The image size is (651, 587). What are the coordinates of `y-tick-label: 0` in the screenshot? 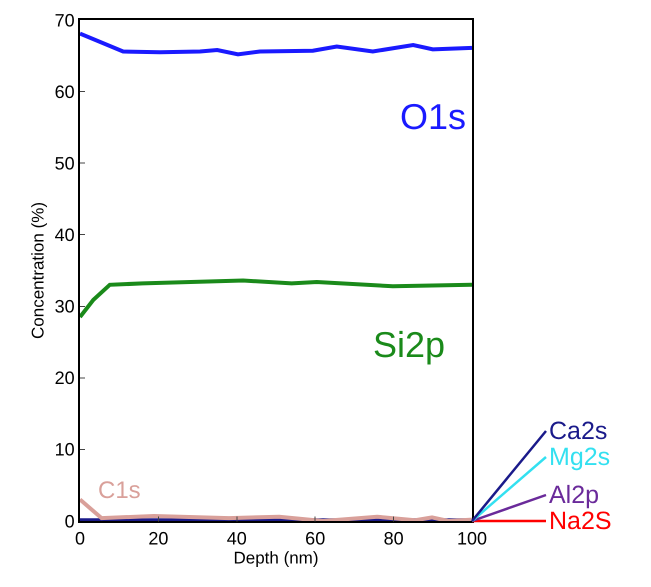 It's located at (69, 521).